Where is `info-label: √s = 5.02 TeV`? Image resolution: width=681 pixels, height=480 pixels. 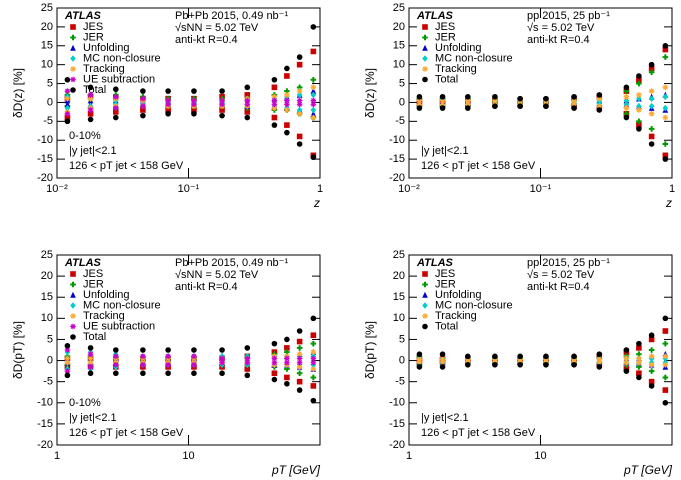 info-label: √s = 5.02 TeV is located at coordinates (561, 28).